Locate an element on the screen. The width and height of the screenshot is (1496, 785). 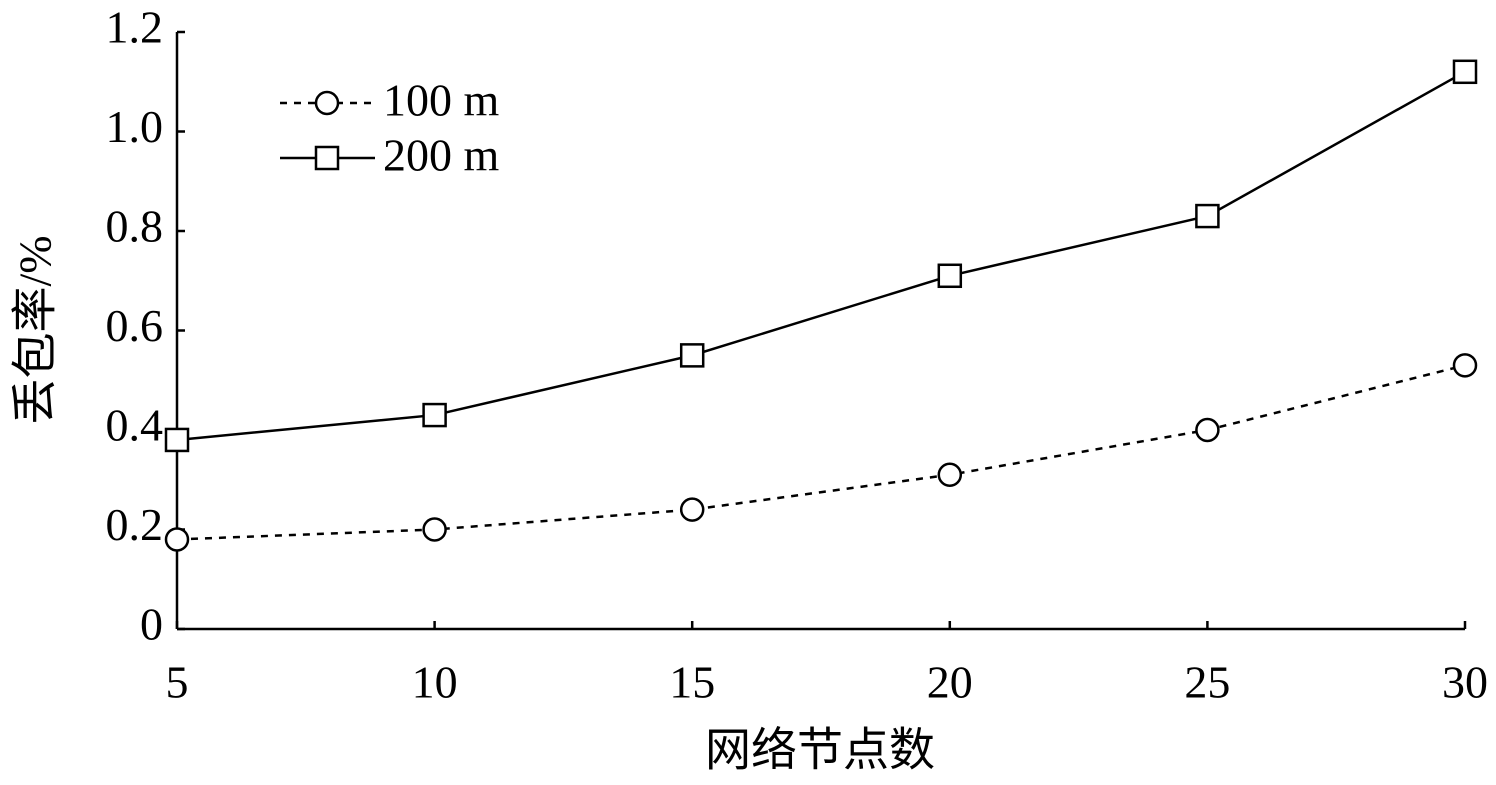
x-tick-label: 5 is located at coordinates (177, 682).